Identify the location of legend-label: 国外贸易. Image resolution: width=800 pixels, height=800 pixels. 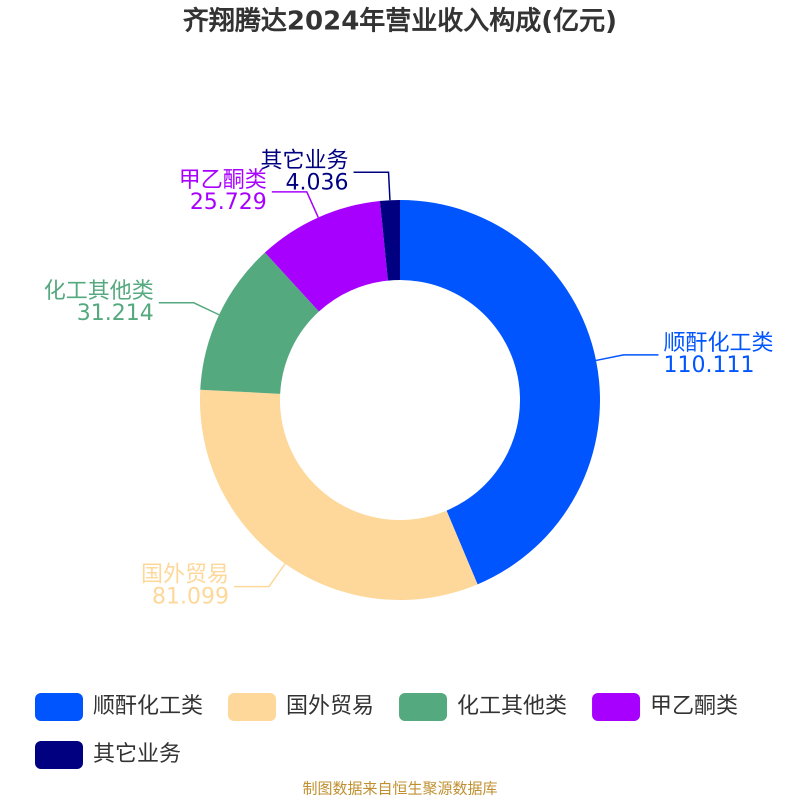
(330, 706).